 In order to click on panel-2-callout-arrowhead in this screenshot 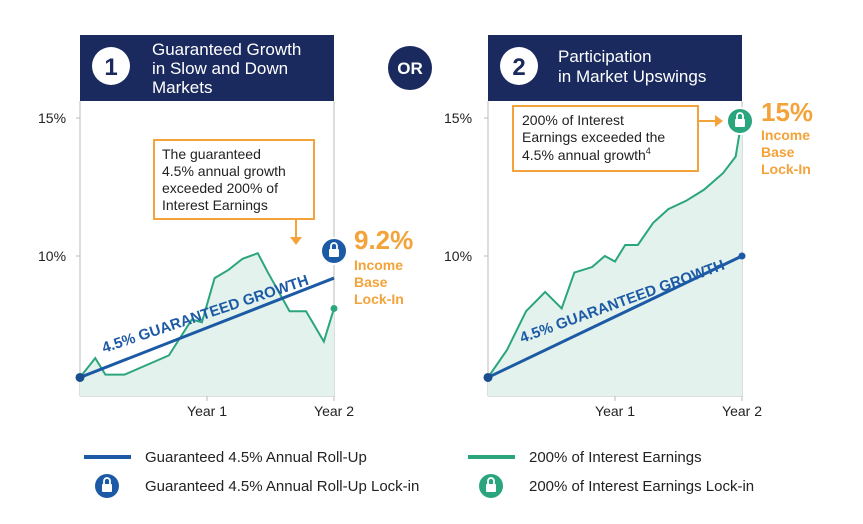, I will do `click(719, 121)`.